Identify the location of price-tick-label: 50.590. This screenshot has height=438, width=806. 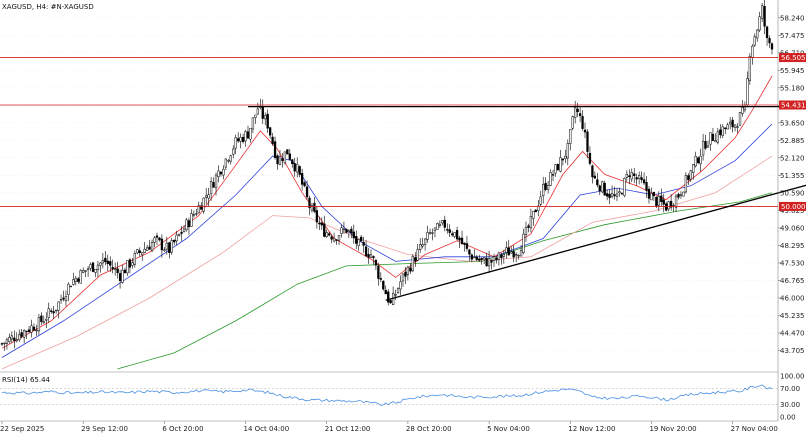
(792, 193).